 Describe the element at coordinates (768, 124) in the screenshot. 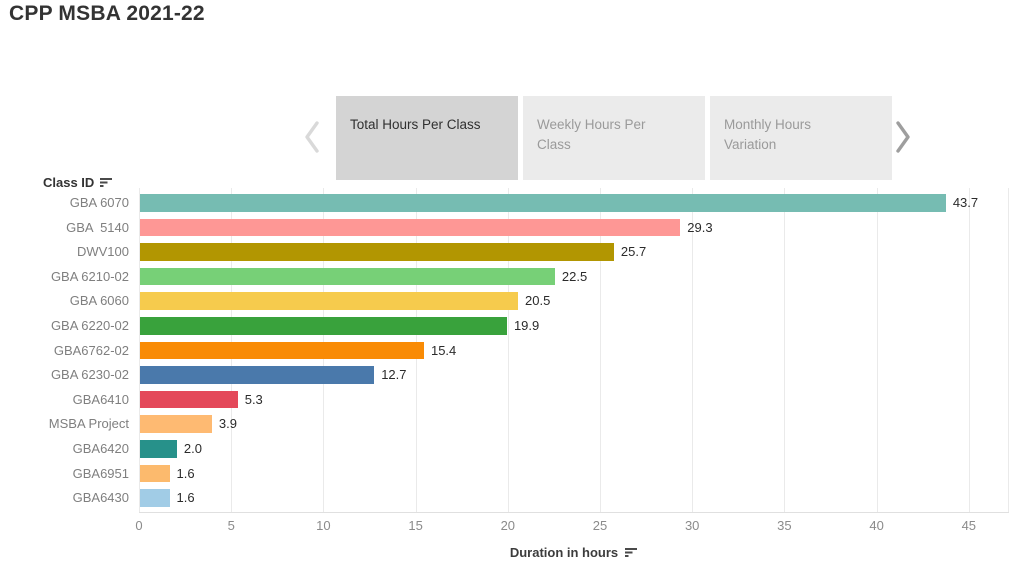

I see `tab-label-line: Monthly Hours` at that location.